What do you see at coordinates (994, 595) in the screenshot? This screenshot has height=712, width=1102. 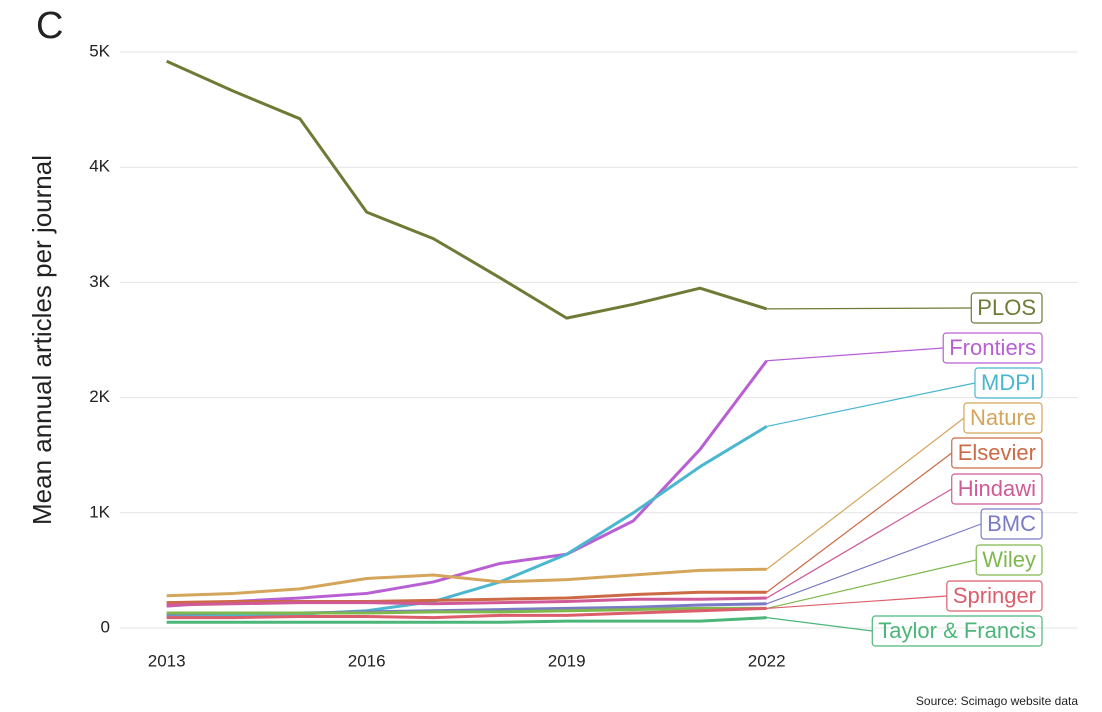 I see `legend-label: Springer` at bounding box center [994, 595].